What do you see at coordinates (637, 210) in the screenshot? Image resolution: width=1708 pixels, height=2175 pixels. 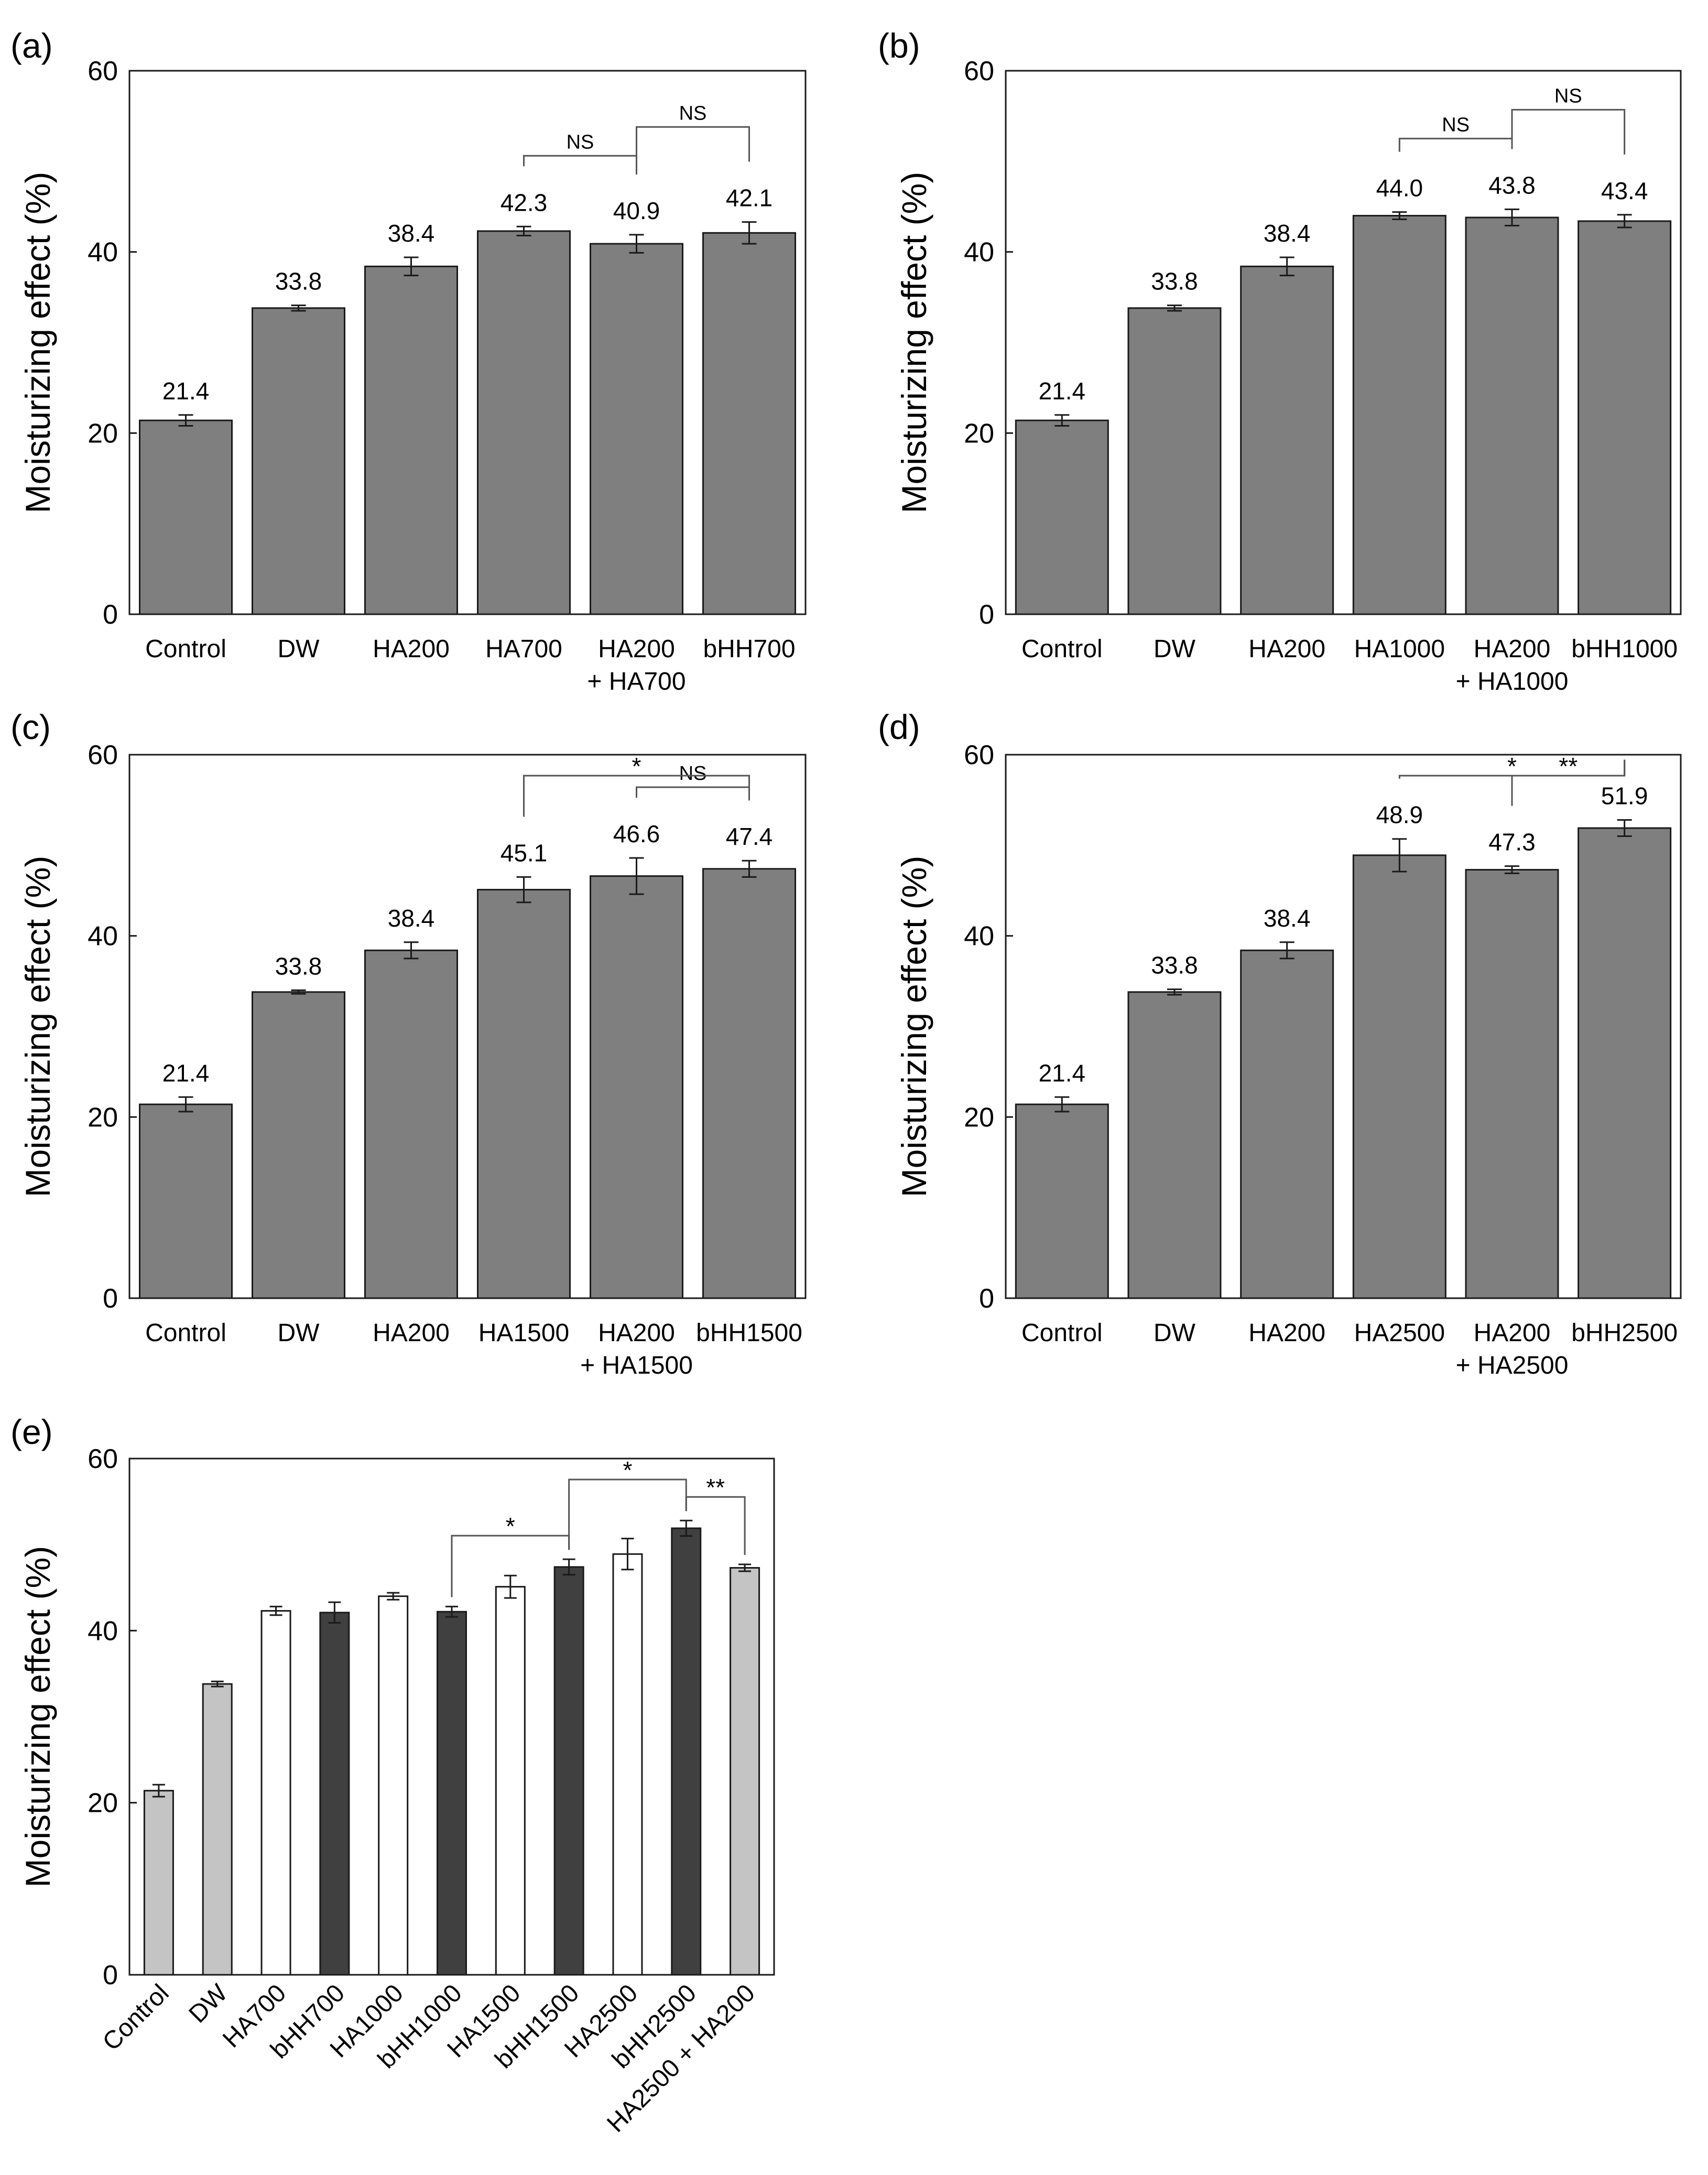 I see `data-label: 40.9` at bounding box center [637, 210].